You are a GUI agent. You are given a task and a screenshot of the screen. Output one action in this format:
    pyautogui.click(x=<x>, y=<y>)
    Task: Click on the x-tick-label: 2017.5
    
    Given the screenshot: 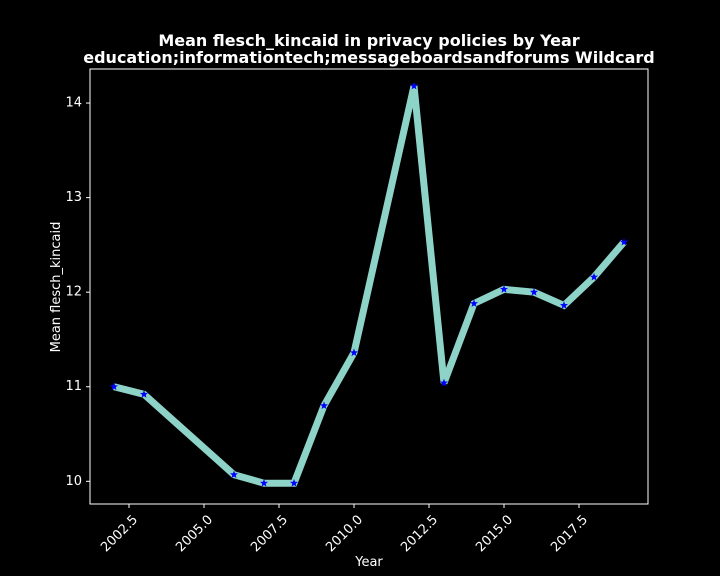 What is the action you would take?
    pyautogui.click(x=569, y=533)
    